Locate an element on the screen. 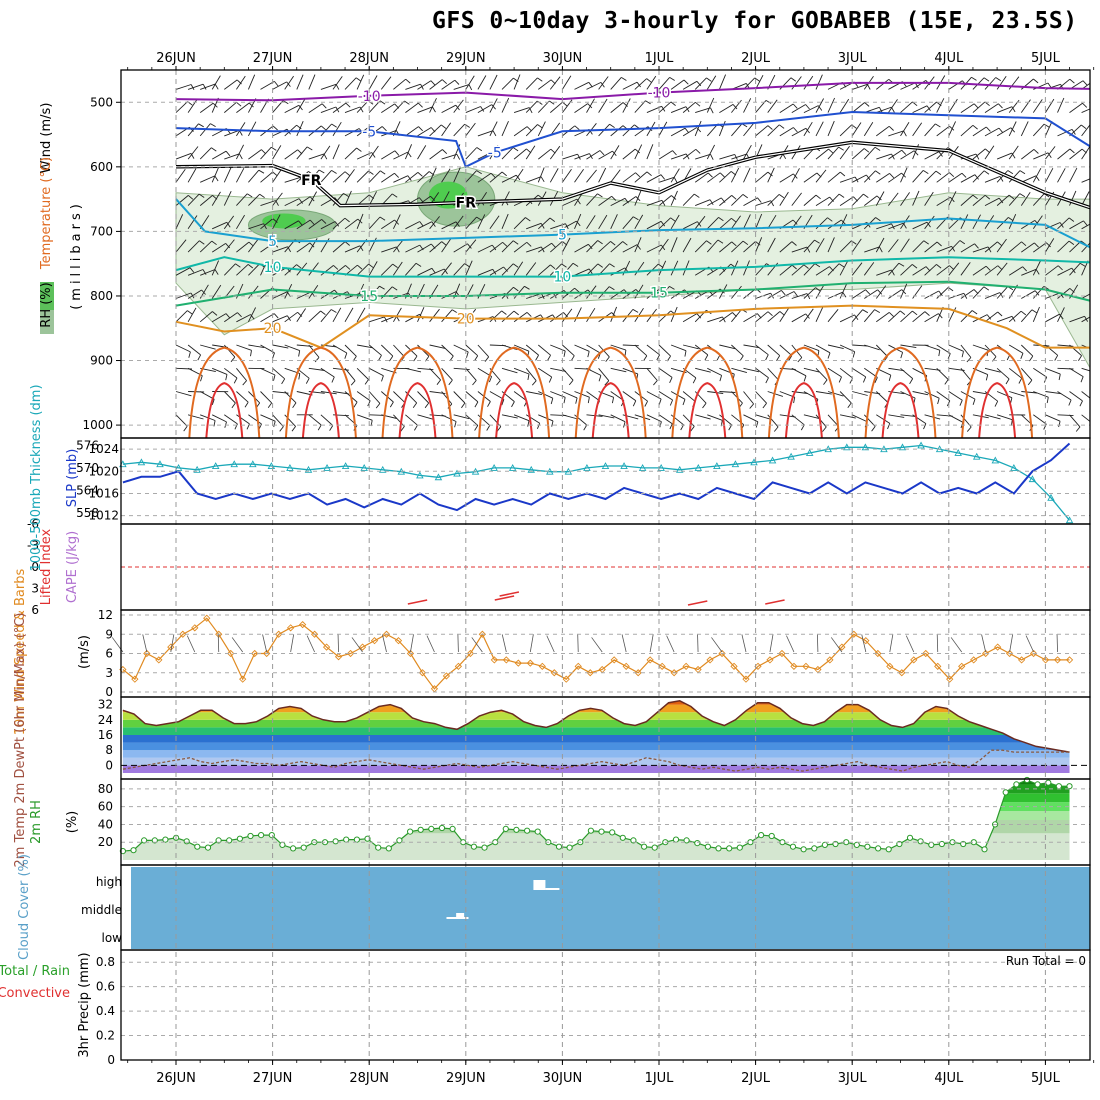 The height and width of the screenshot is (1100, 1100). date-label: 1JUL is located at coordinates (660, 1078).